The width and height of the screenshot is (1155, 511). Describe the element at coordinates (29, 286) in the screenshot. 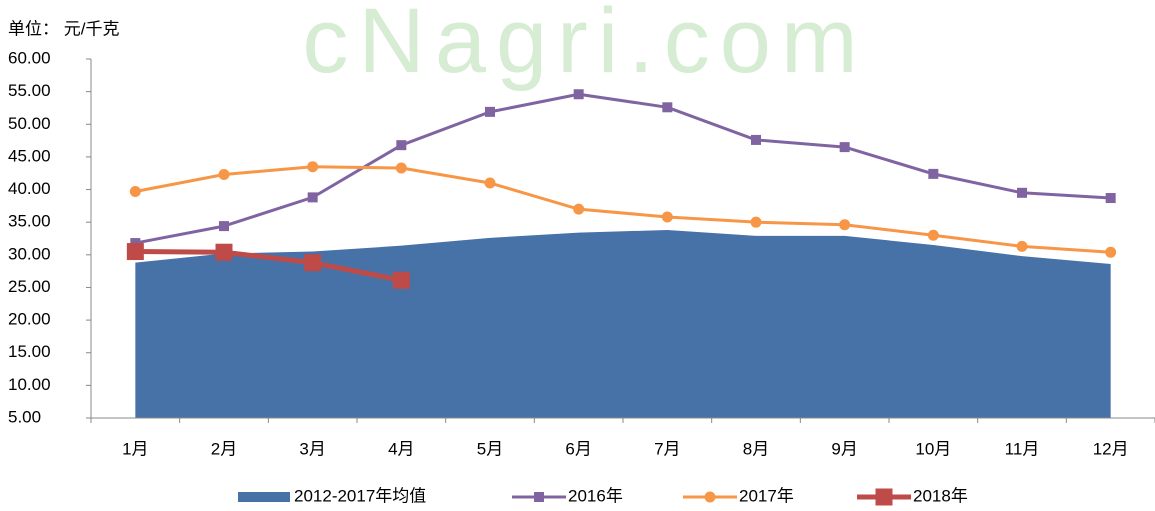

I see `y-tick-label: 25.00` at that location.